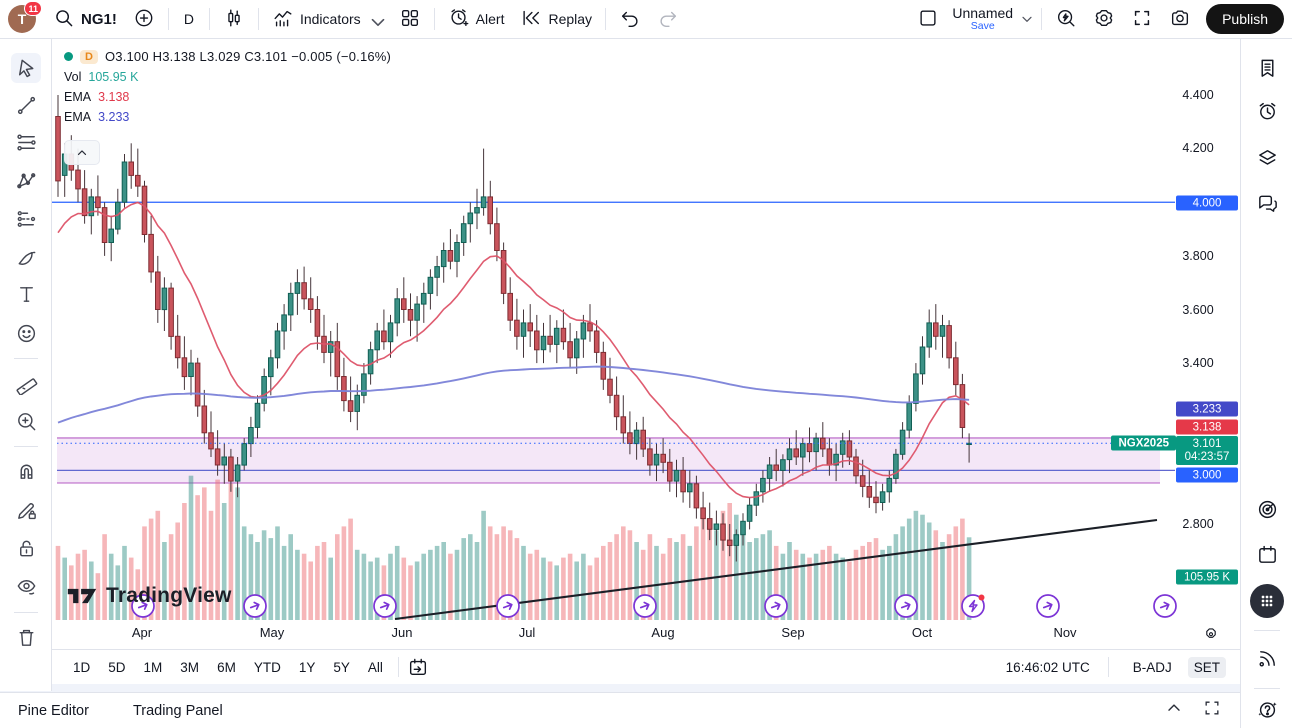  What do you see at coordinates (1267, 601) in the screenshot?
I see `apps-grid-button` at bounding box center [1267, 601].